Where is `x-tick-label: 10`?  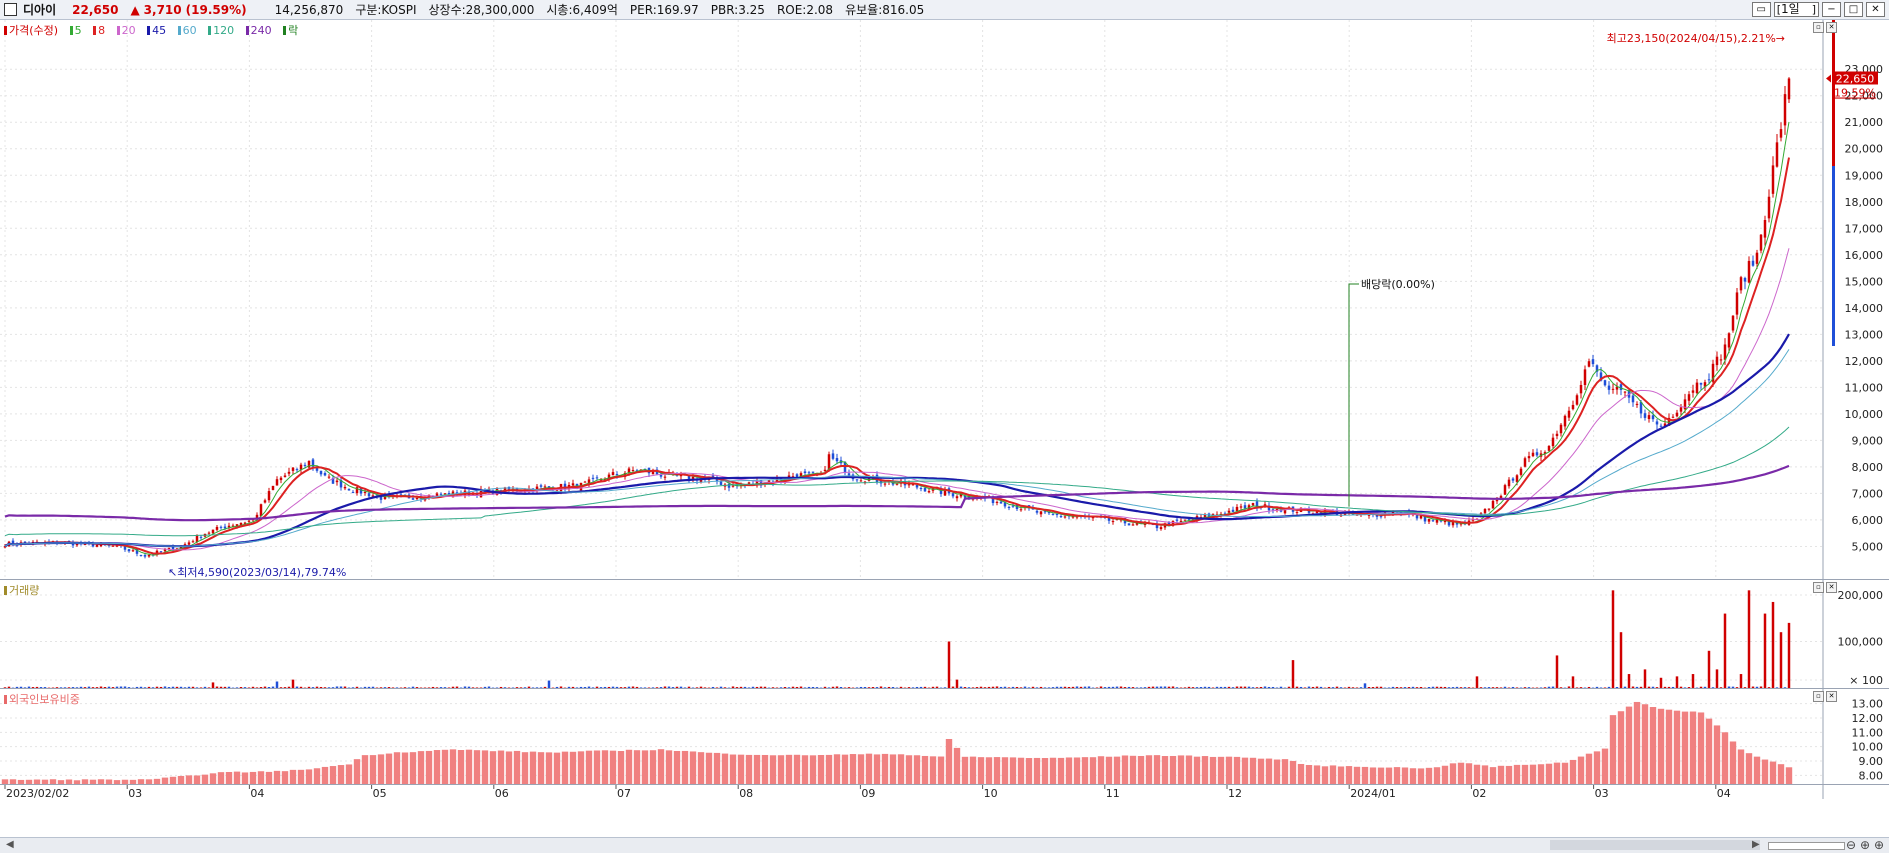
x-tick-label: 10 is located at coordinates (991, 793).